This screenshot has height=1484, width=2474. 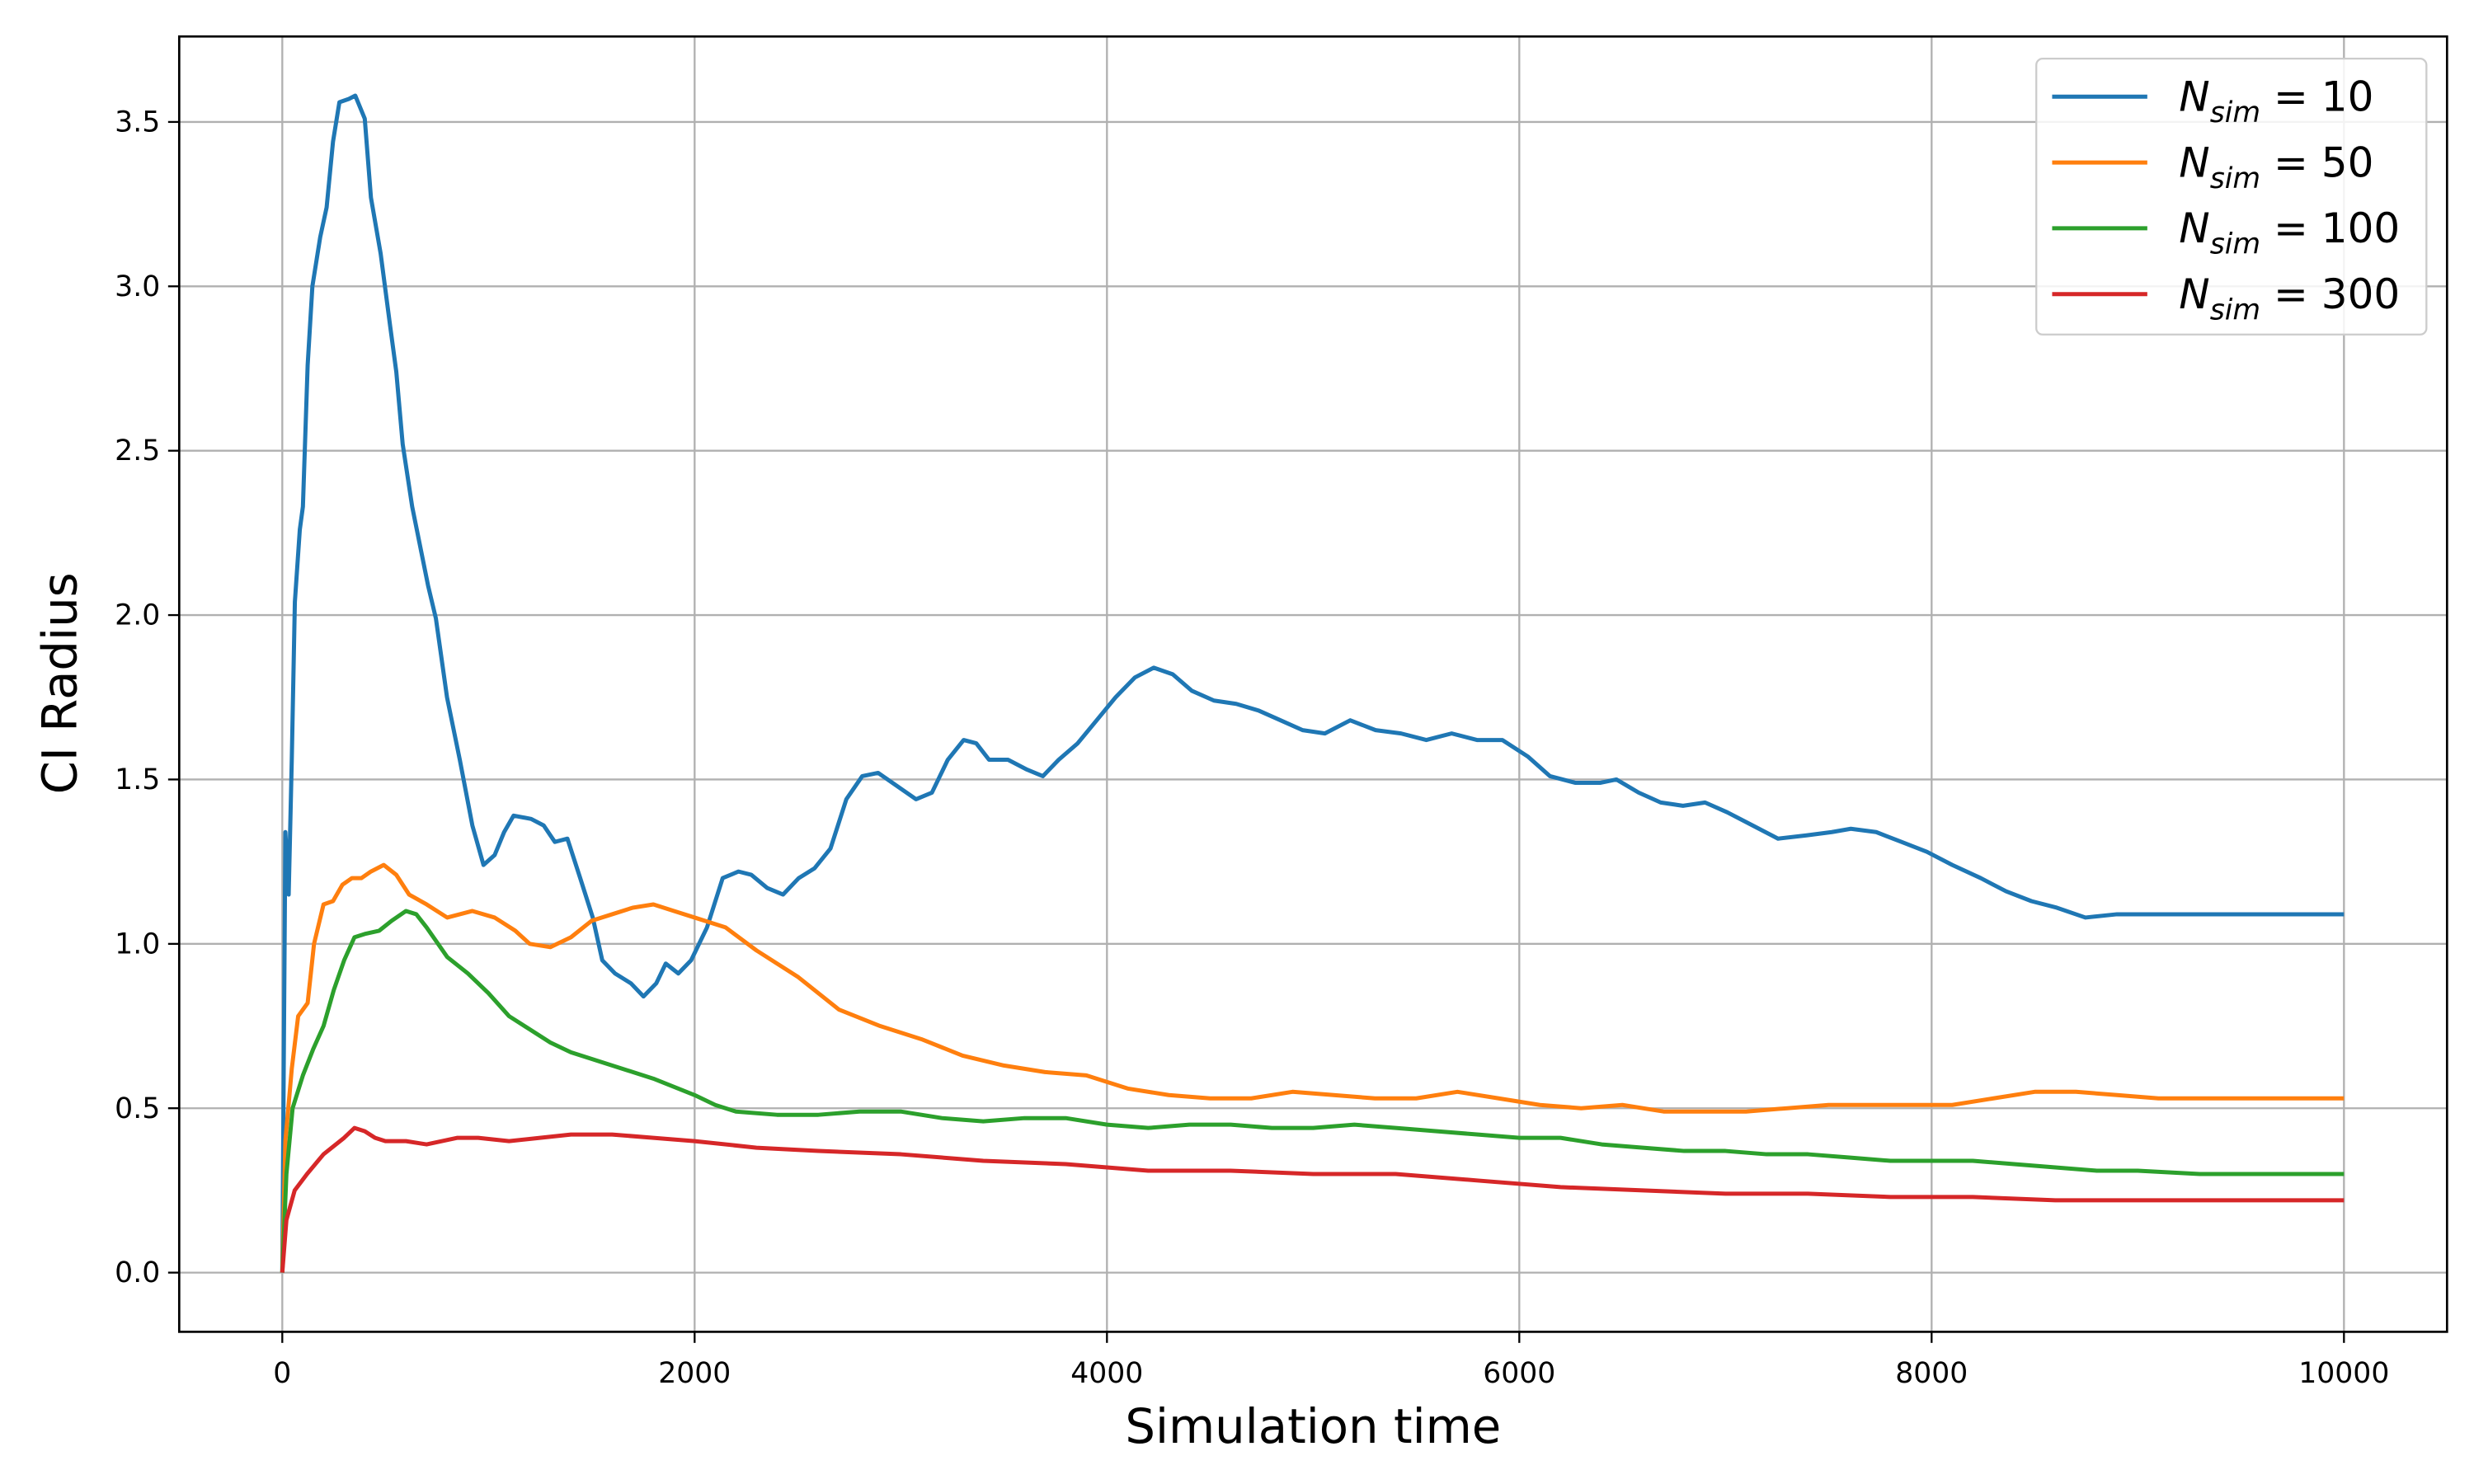 What do you see at coordinates (1312, 1199) in the screenshot?
I see `line-series` at bounding box center [1312, 1199].